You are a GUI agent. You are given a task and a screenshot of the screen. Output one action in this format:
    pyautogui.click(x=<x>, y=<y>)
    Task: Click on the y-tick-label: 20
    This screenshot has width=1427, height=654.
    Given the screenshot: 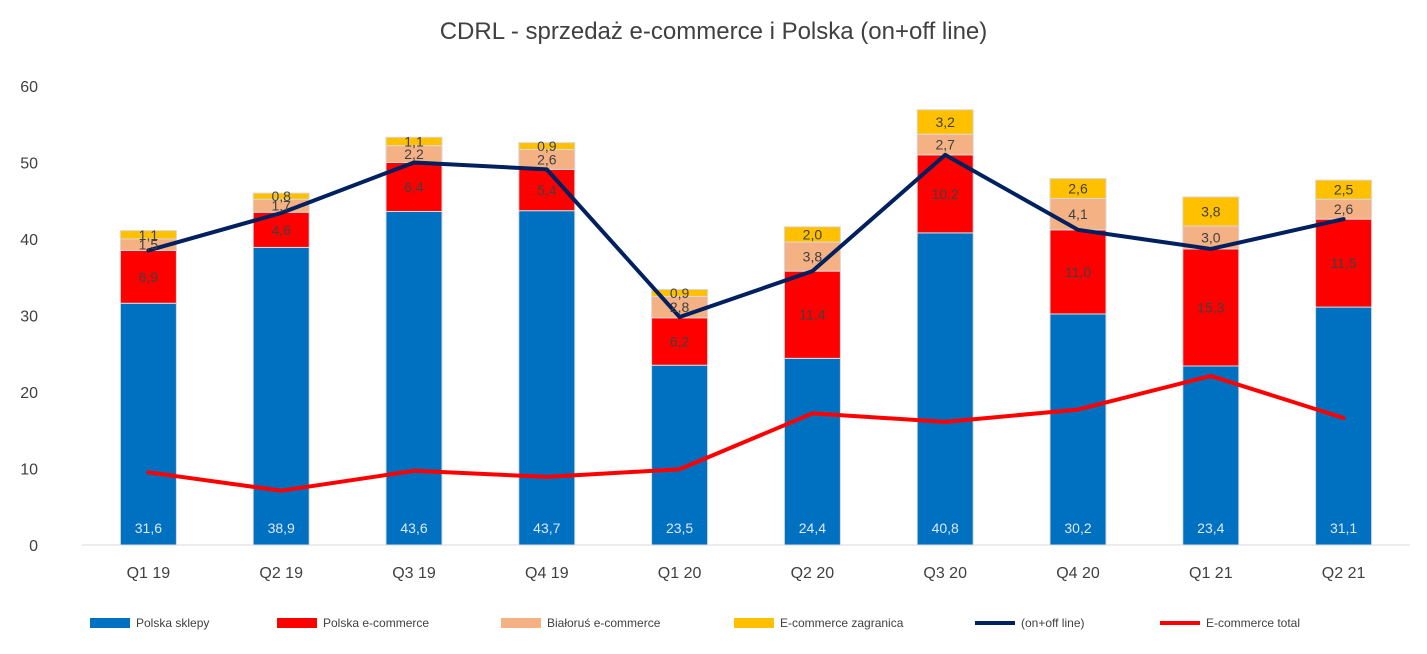 What is the action you would take?
    pyautogui.click(x=29, y=393)
    